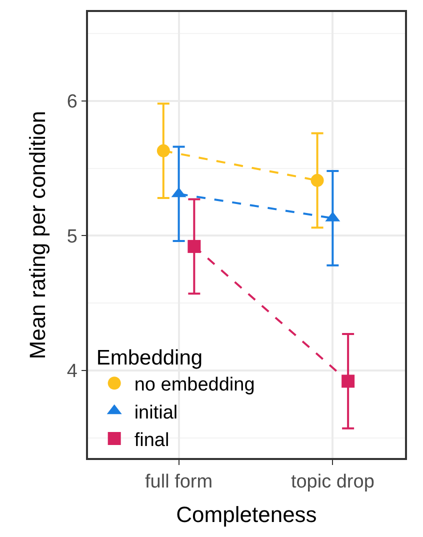 The image size is (423, 537). I want to click on x-tick-label: full form, so click(179, 482).